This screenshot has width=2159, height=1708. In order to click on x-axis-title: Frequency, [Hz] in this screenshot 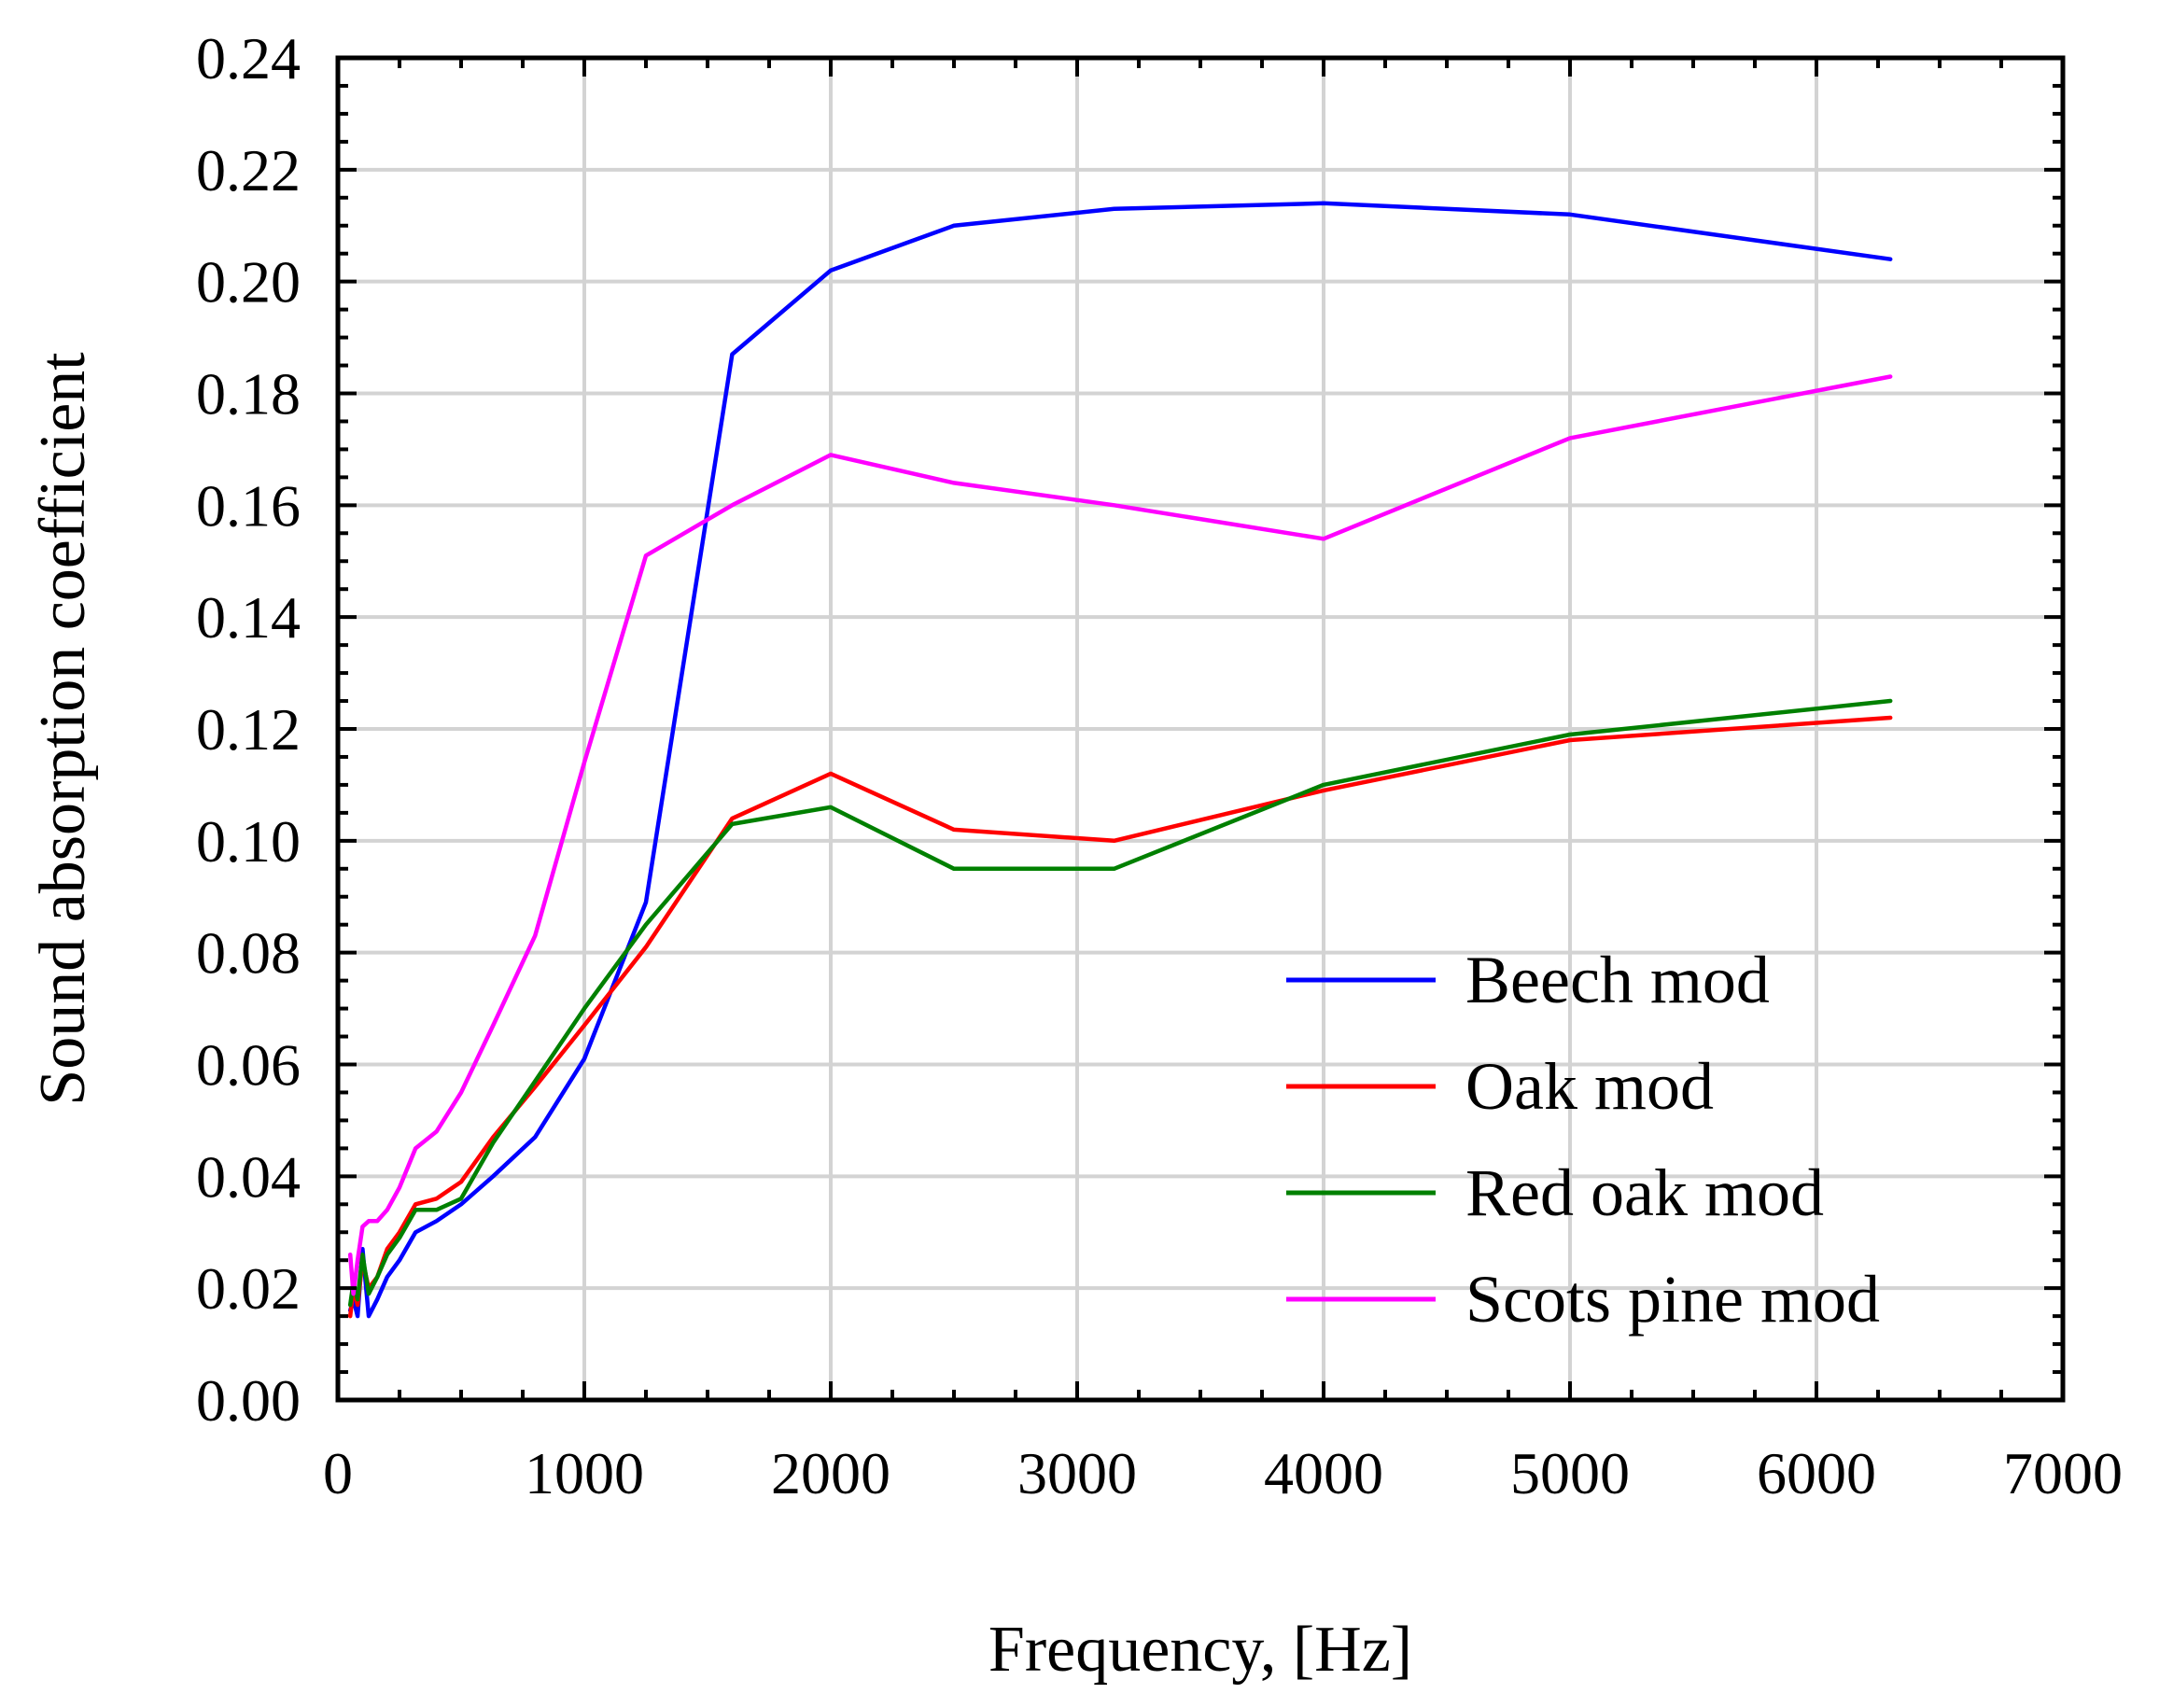, I will do `click(1200, 1650)`.